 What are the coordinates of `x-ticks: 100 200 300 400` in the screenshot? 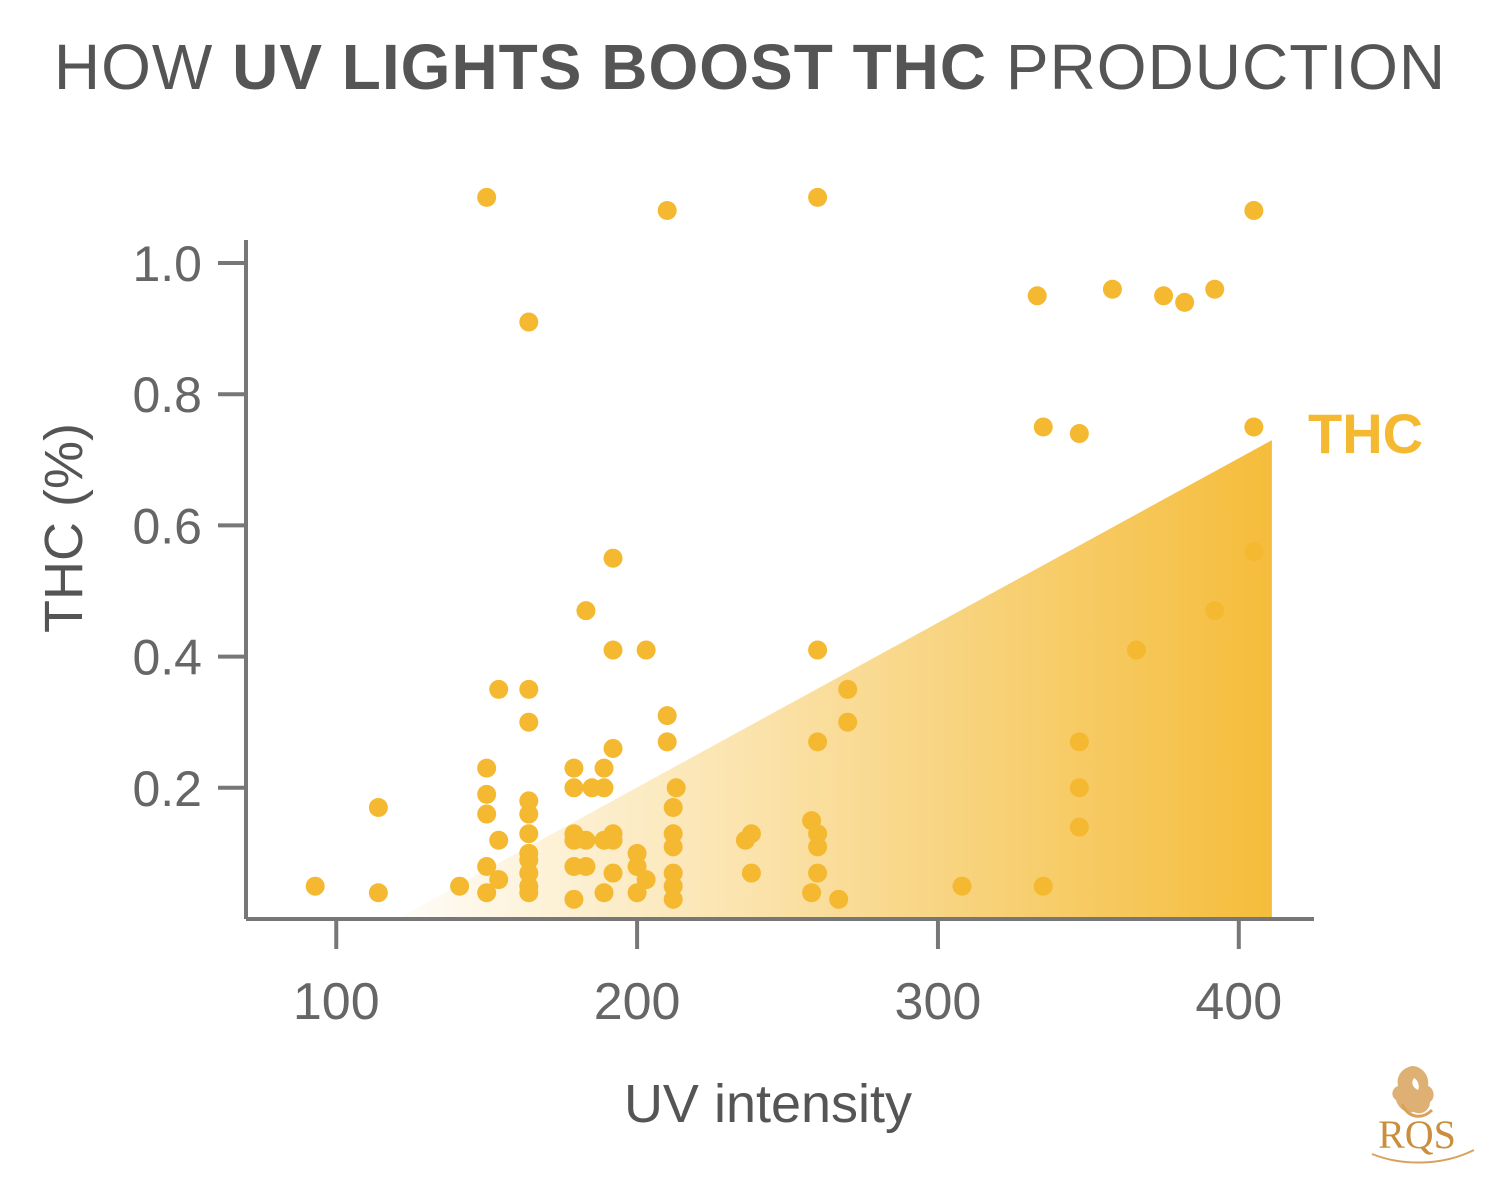 It's located at (787, 975).